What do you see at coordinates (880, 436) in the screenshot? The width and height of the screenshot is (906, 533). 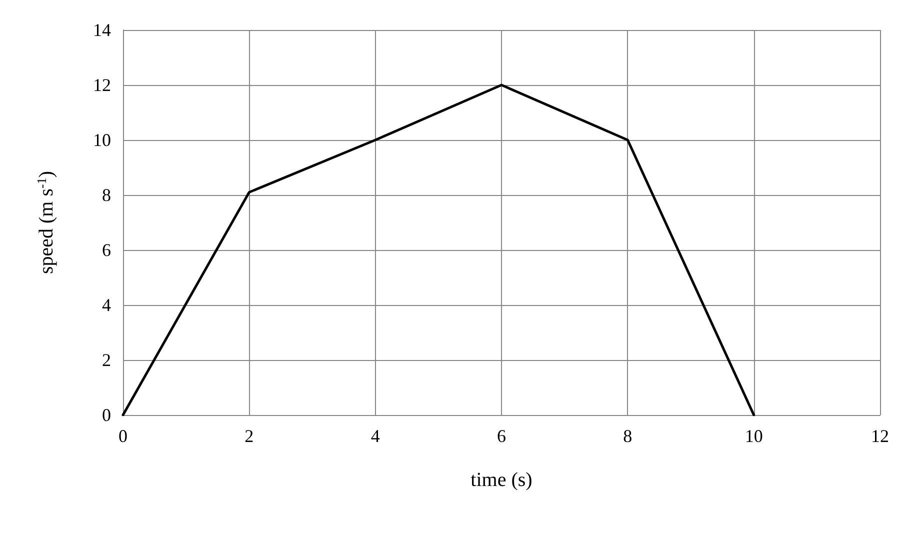 I see `x-tick-label: 12` at bounding box center [880, 436].